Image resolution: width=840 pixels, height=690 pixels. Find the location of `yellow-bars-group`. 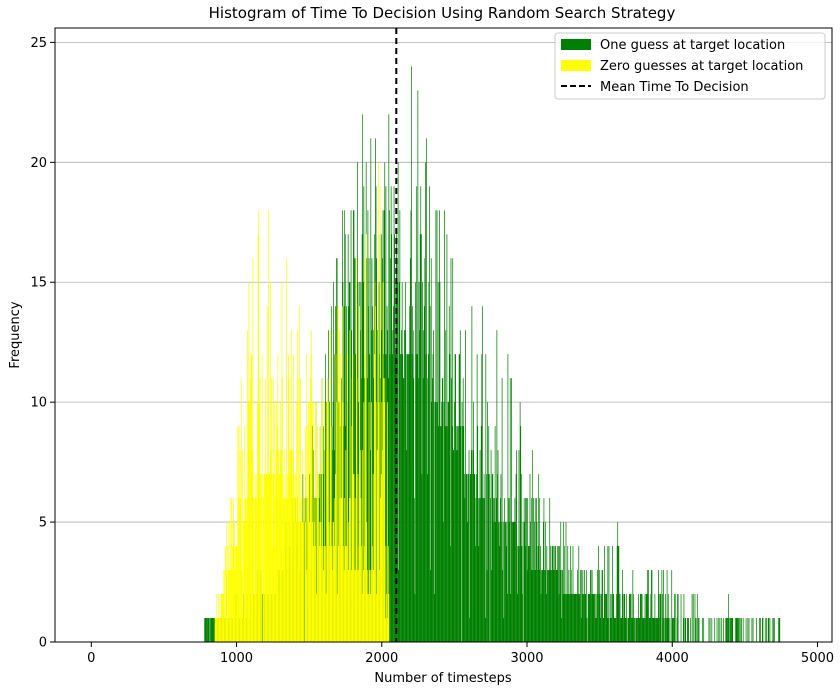

yellow-bars-group is located at coordinates (302, 402).